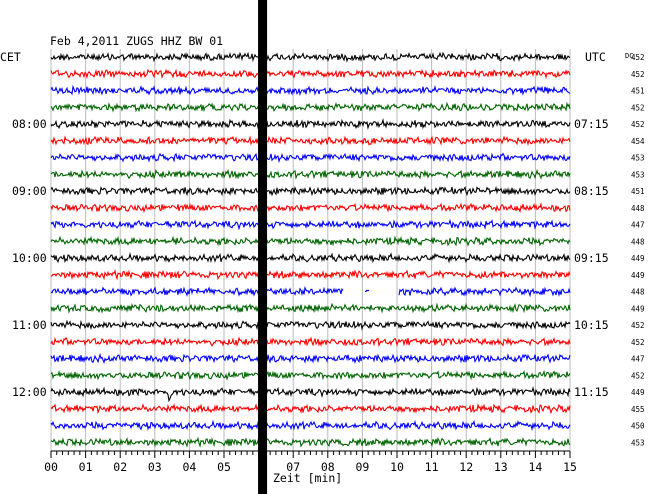  What do you see at coordinates (591, 392) in the screenshot?
I see `utc-time-label: 11:15` at bounding box center [591, 392].